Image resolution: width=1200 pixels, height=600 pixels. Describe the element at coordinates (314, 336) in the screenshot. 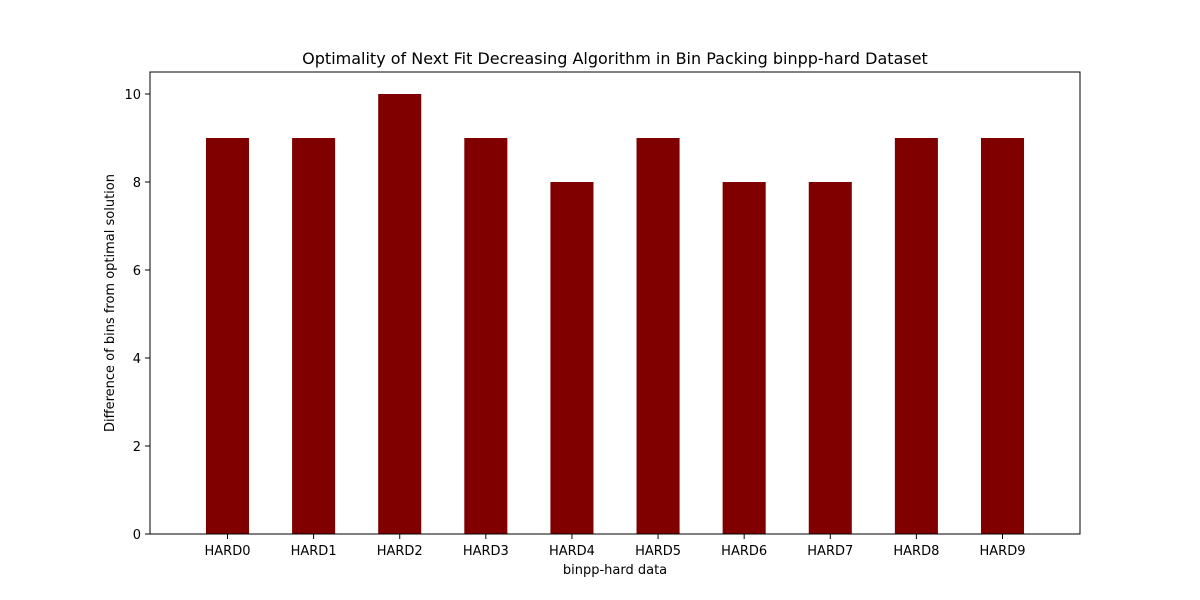

I see `bar-hard1` at that location.